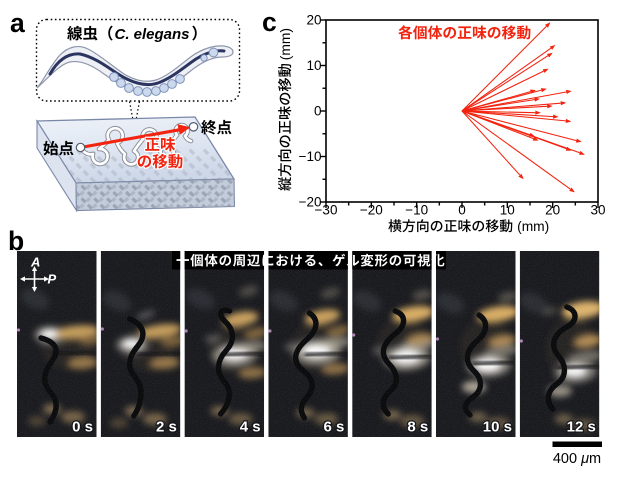 This screenshot has height=481, width=620. Describe the element at coordinates (166, 427) in the screenshot. I see `svg-text: 2 s` at that location.